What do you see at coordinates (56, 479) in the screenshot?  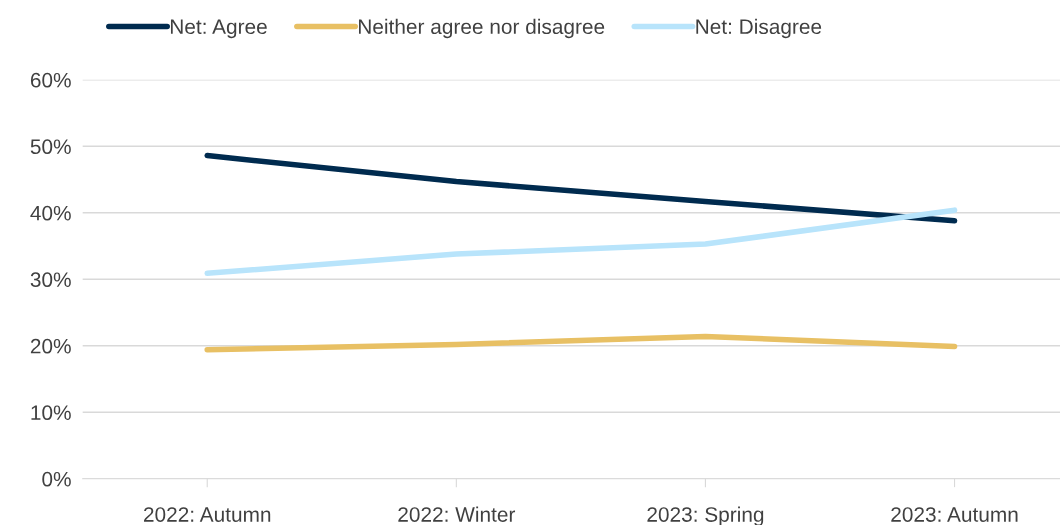 I see `y-tick-label: 0%` at bounding box center [56, 479].